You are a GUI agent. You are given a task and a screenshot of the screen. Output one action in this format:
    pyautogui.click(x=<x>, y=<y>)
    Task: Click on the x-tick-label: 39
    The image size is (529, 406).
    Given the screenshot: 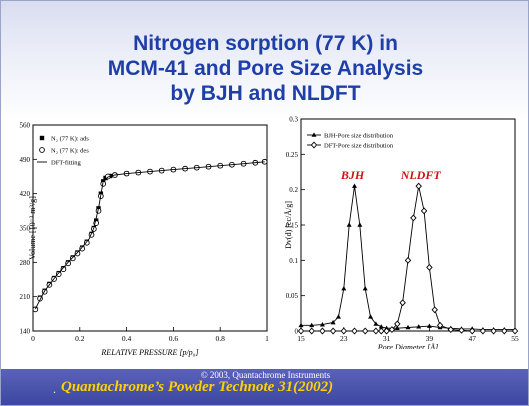 What is the action you would take?
    pyautogui.click(x=430, y=338)
    